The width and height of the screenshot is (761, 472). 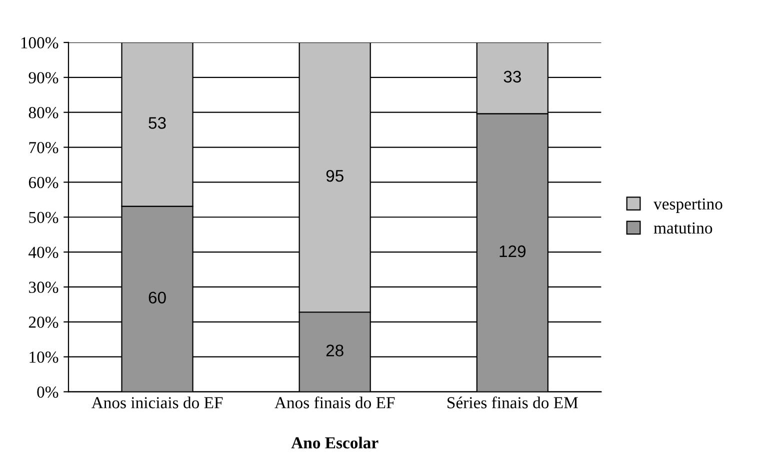 What do you see at coordinates (43, 252) in the screenshot?
I see `y-tick-label: 40%` at bounding box center [43, 252].